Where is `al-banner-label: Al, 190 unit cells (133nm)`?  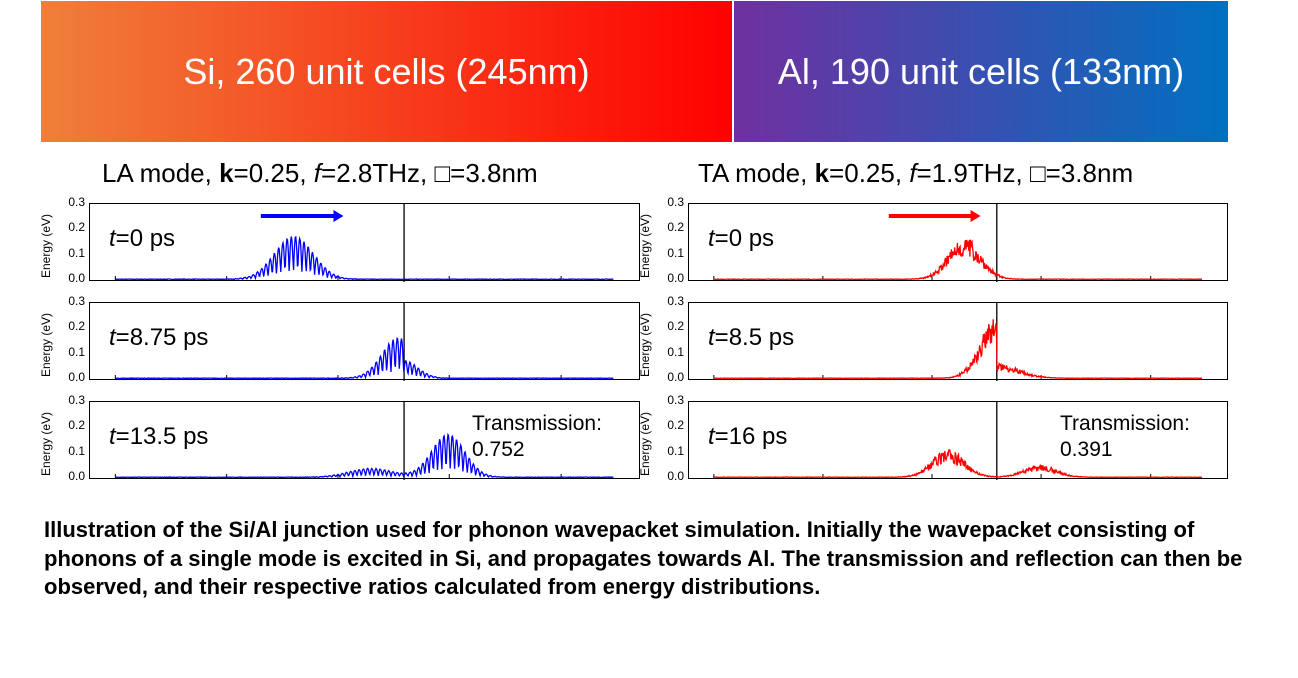 al-banner-label: Al, 190 unit cells (133nm) is located at coordinates (981, 71).